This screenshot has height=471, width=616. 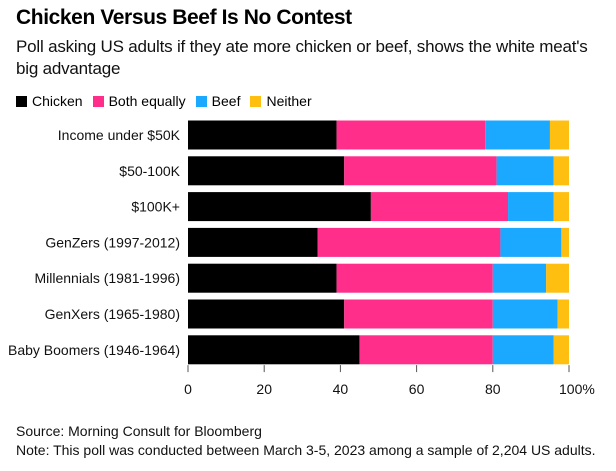 I want to click on legend-item-chicken: Chicken, so click(x=49, y=101).